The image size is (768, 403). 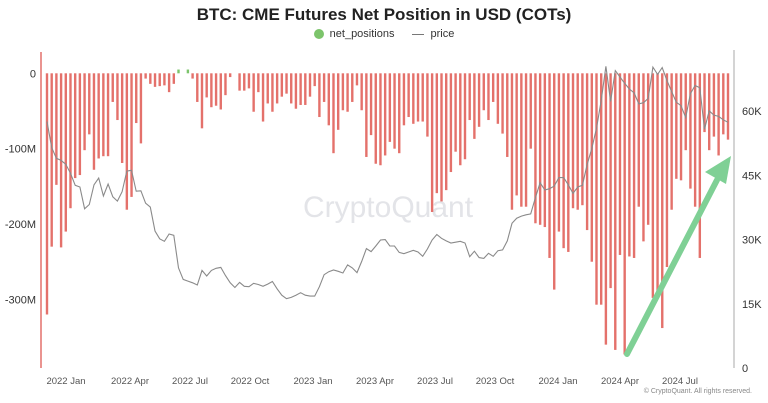 What do you see at coordinates (362, 34) in the screenshot?
I see `legend-net-positions: net_positions` at bounding box center [362, 34].